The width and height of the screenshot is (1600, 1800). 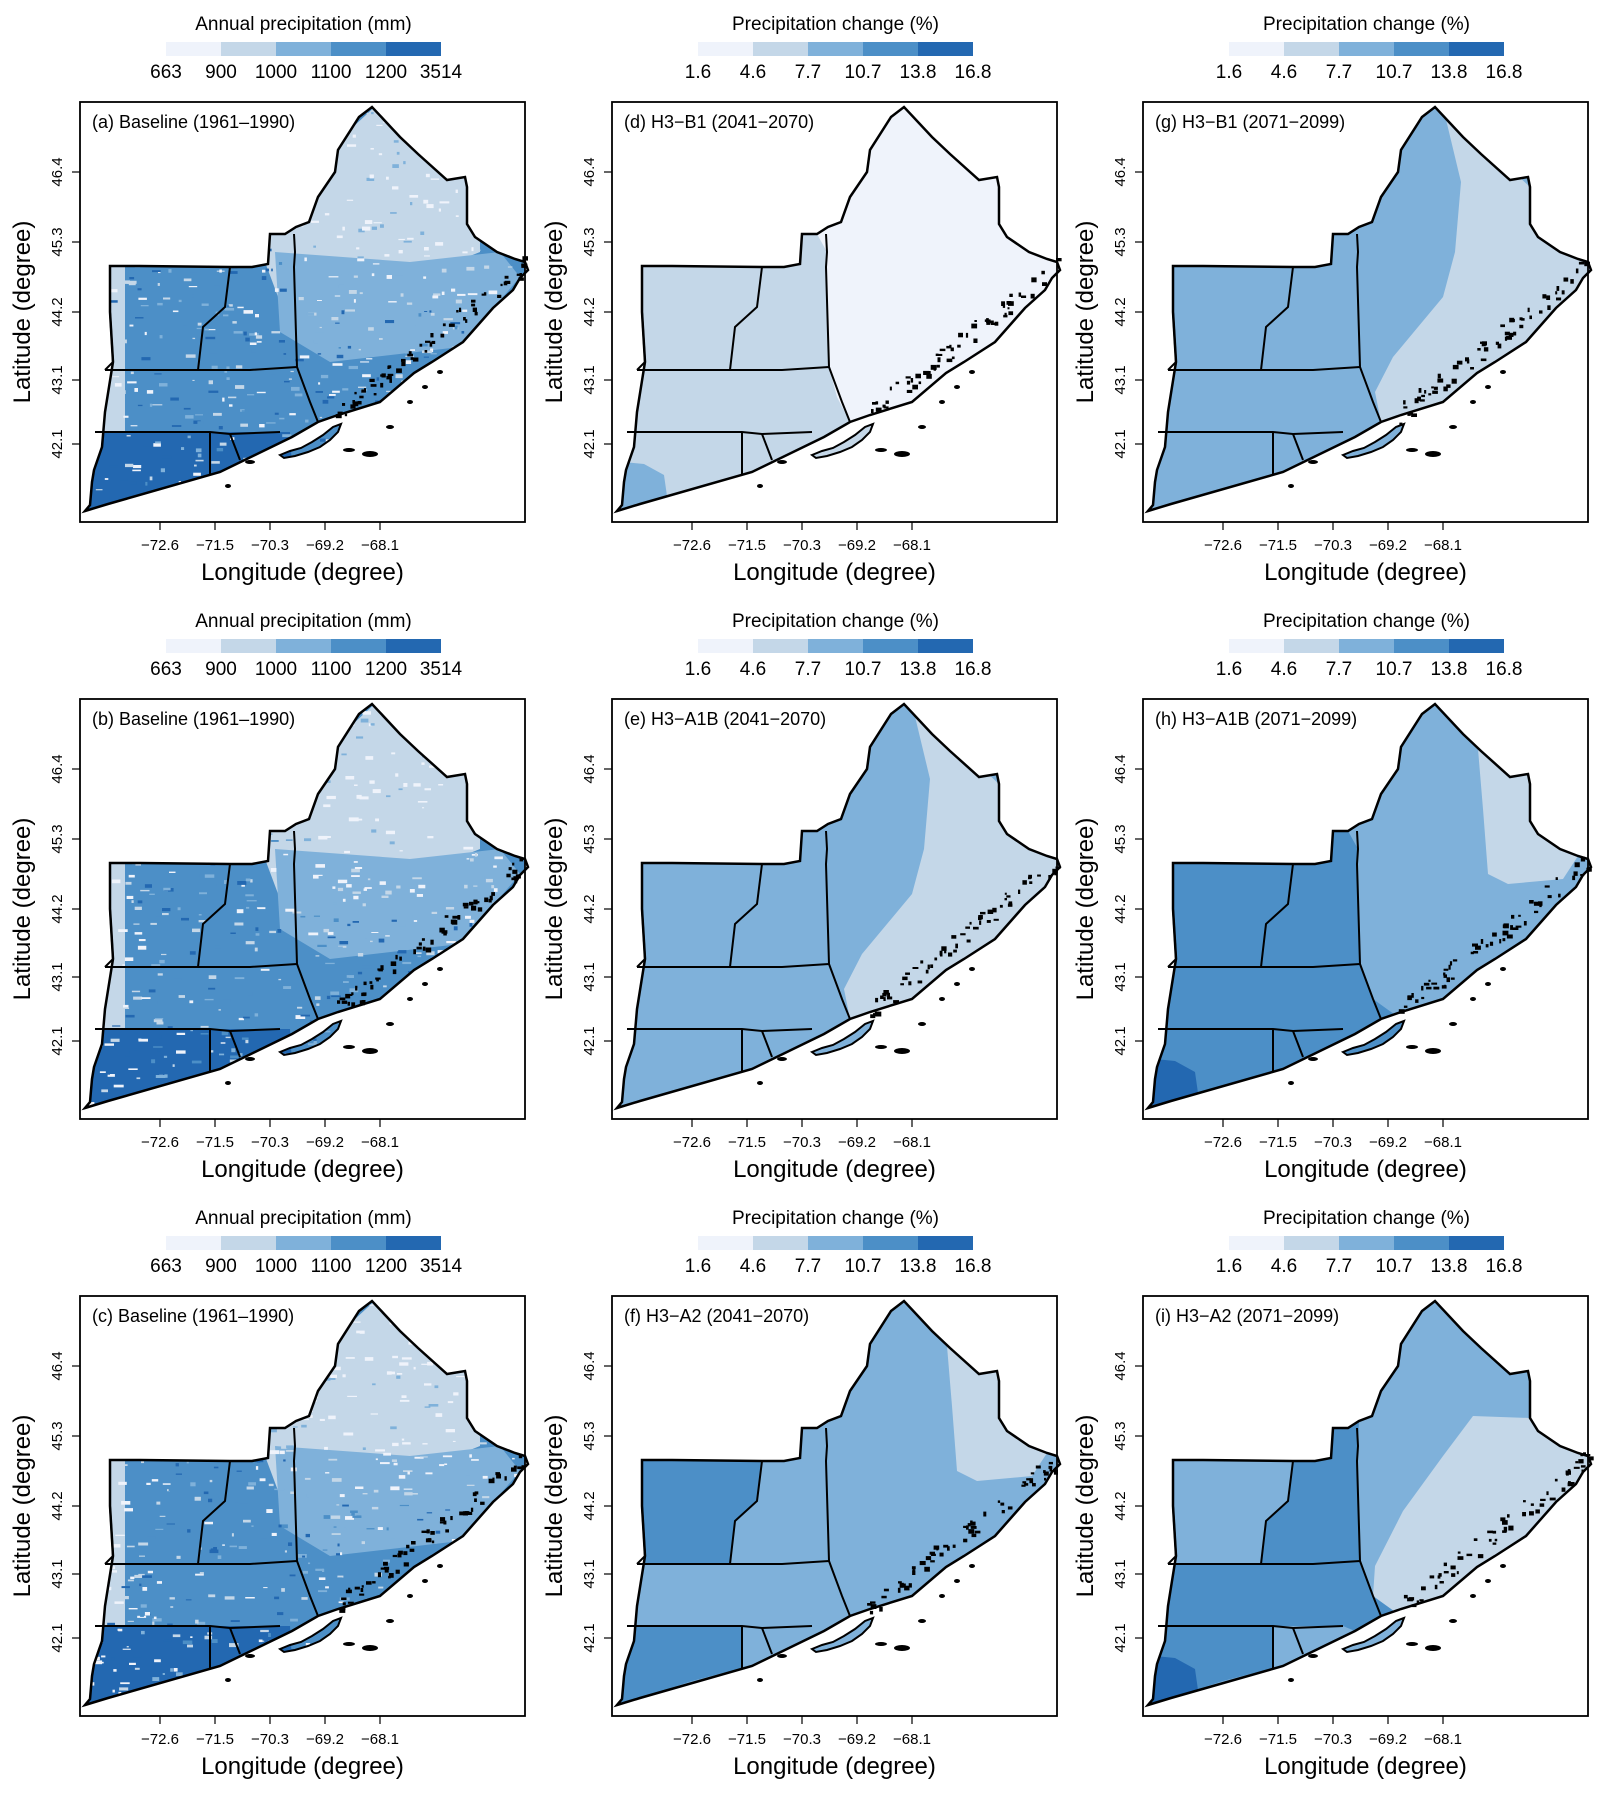 What do you see at coordinates (386, 669) in the screenshot?
I see `legend-tick-label: 1200` at bounding box center [386, 669].